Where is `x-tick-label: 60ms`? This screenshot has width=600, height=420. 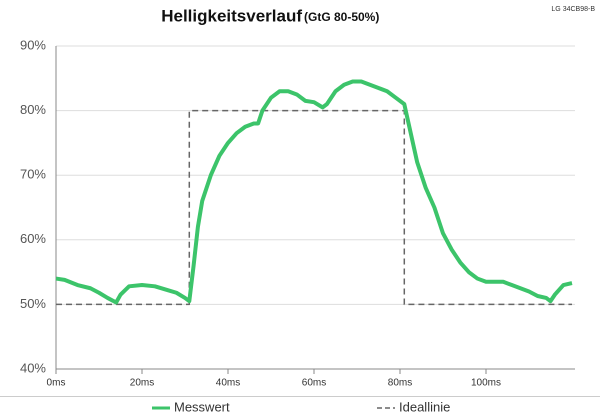 x-tick-label: 60ms is located at coordinates (314, 383).